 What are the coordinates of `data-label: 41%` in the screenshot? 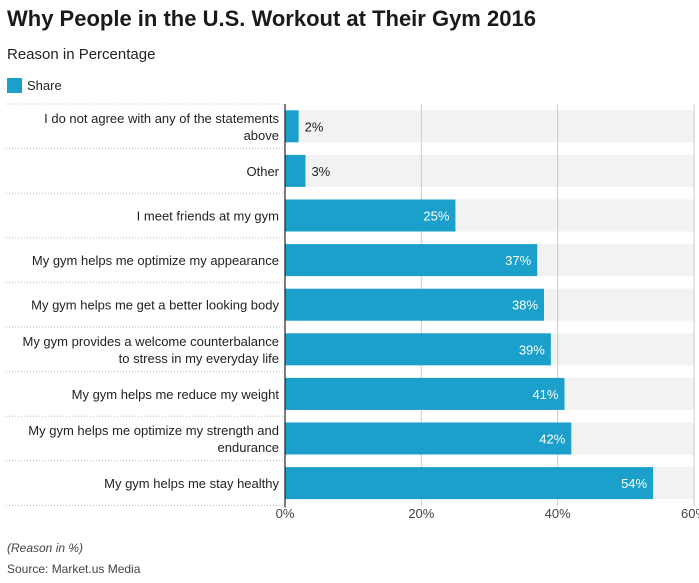 It's located at (545, 394).